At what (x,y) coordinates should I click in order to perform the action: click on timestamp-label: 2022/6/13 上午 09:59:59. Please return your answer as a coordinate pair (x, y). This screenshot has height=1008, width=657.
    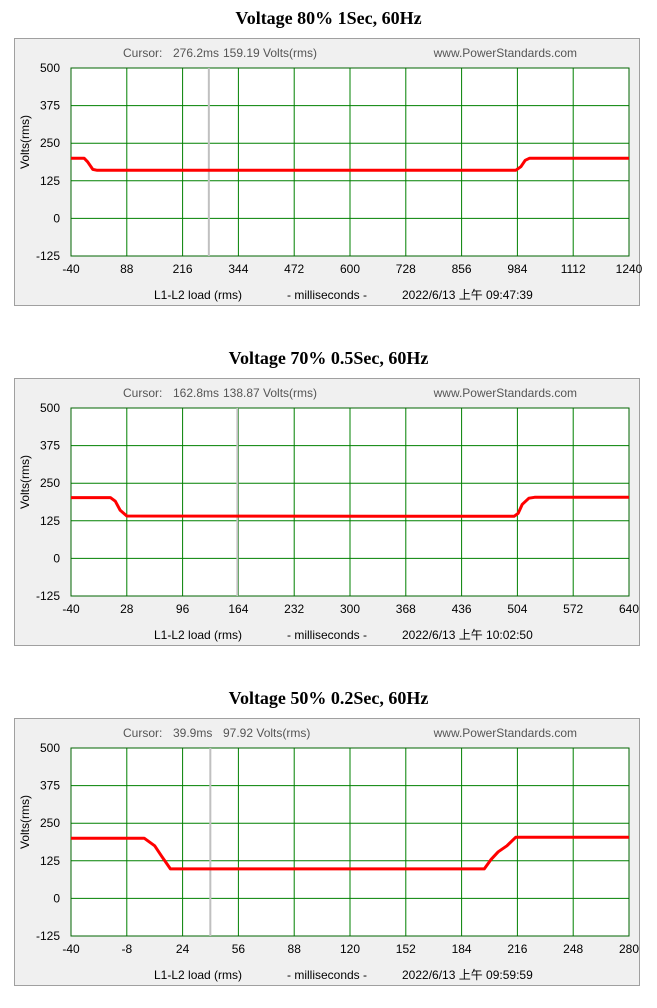
    Looking at the image, I should click on (467, 975).